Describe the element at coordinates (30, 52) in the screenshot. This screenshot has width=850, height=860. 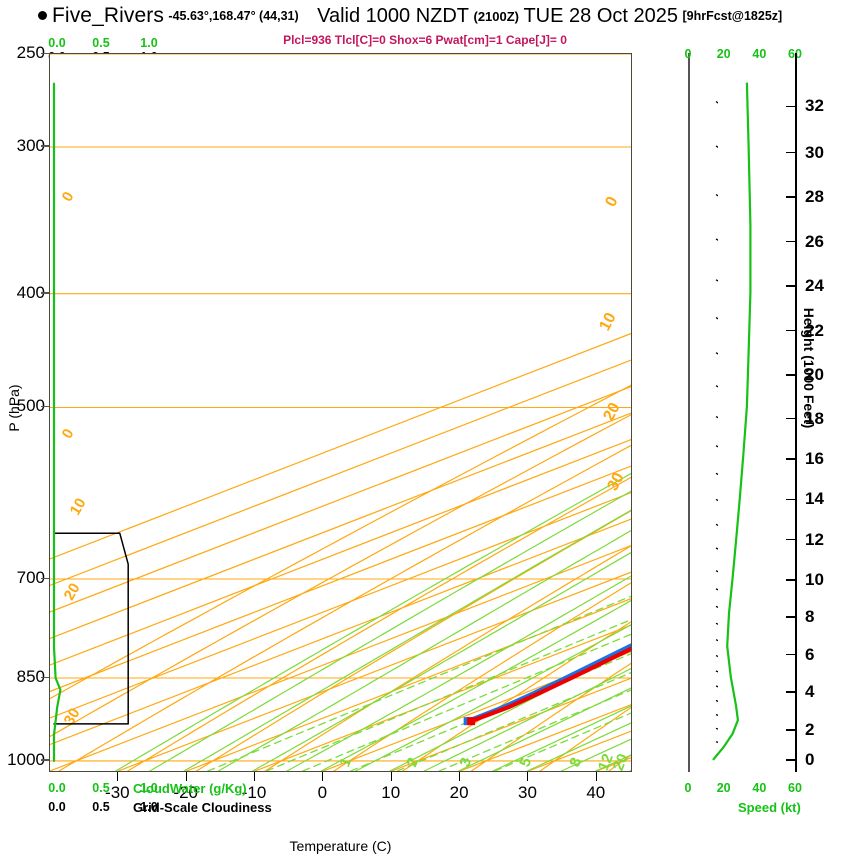
I see `pressure-tick-250: 250` at that location.